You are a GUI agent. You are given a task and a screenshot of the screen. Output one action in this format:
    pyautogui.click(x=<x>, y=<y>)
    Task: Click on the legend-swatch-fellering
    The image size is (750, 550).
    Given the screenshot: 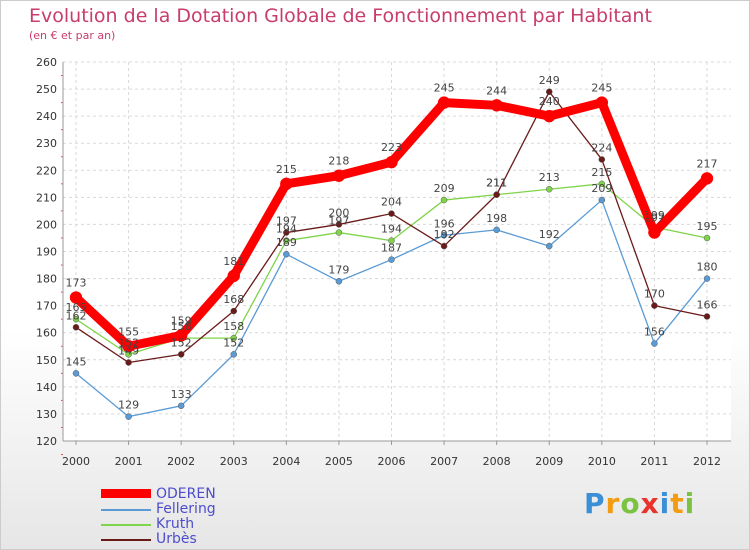 What is the action you would take?
    pyautogui.click(x=126, y=510)
    